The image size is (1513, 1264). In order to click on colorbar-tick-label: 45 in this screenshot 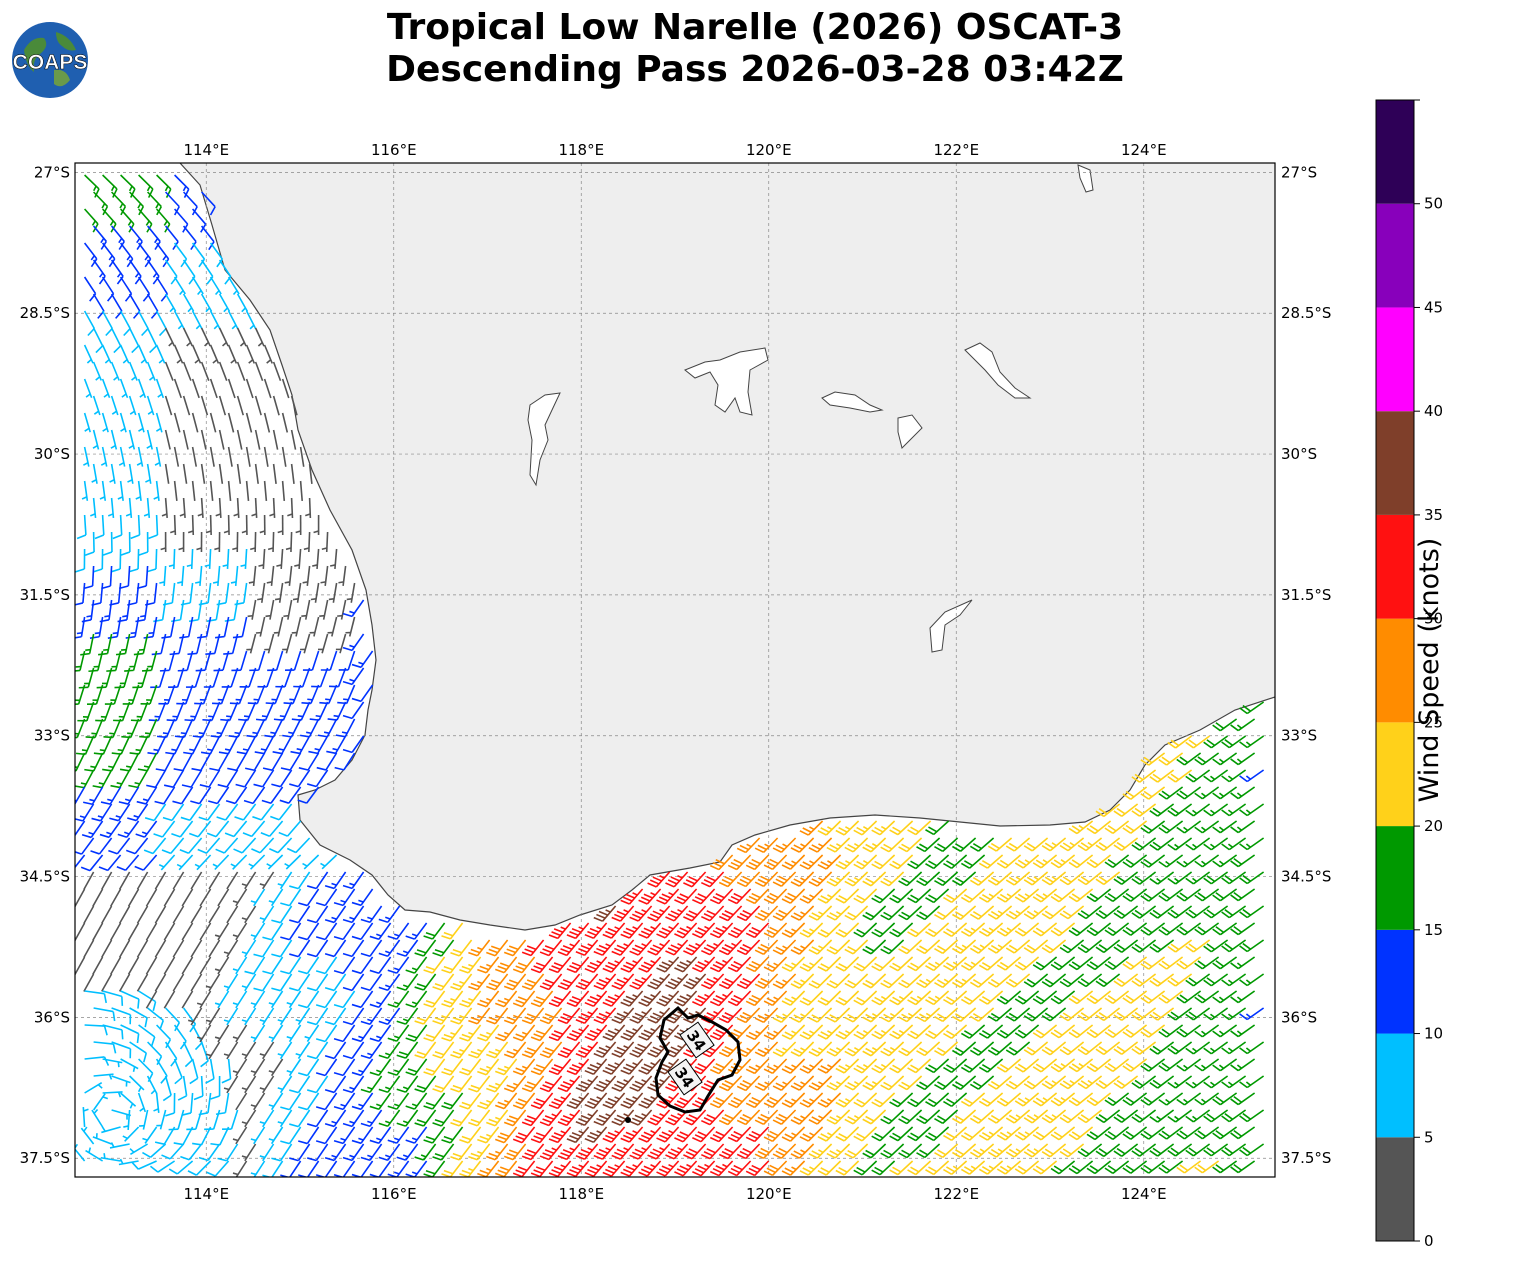, I will do `click(1433, 307)`.